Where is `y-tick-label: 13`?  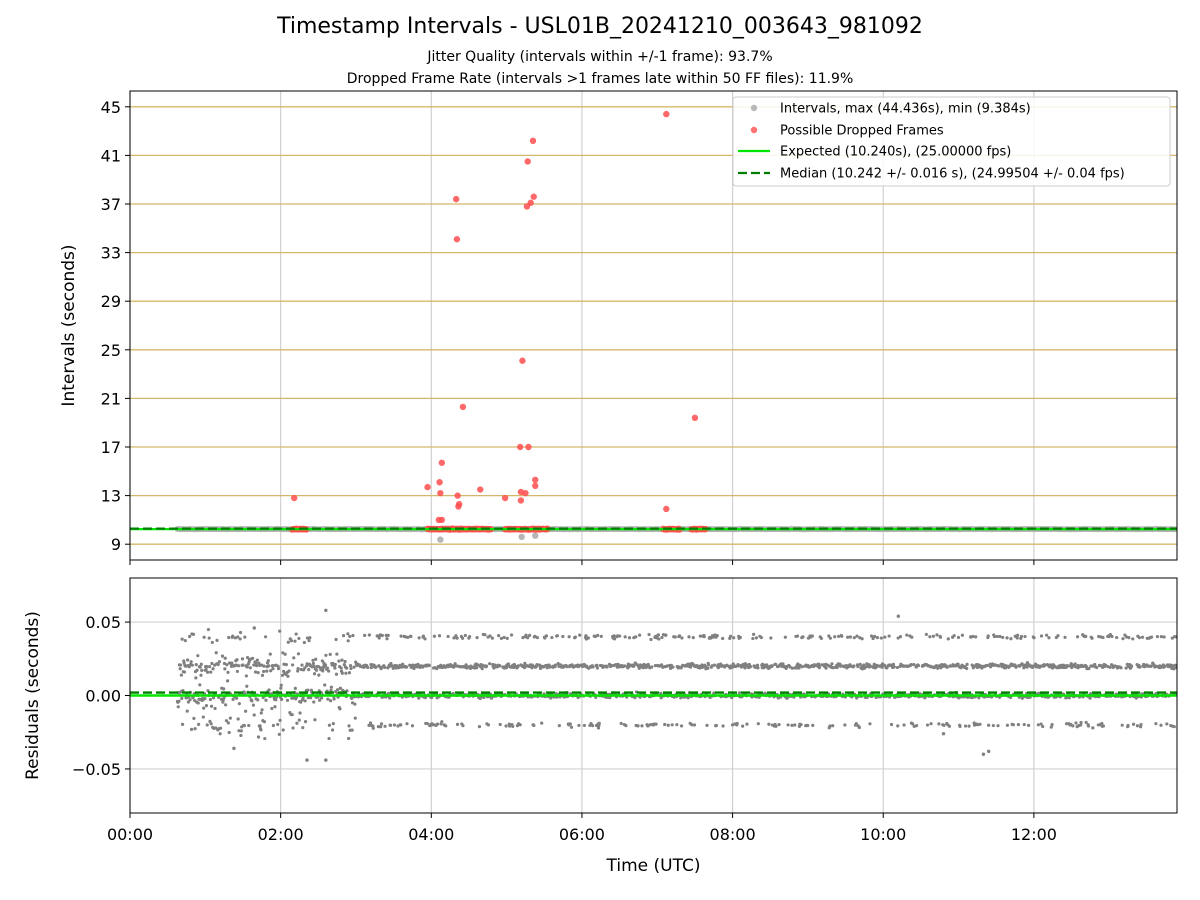 y-tick-label: 13 is located at coordinates (111, 496).